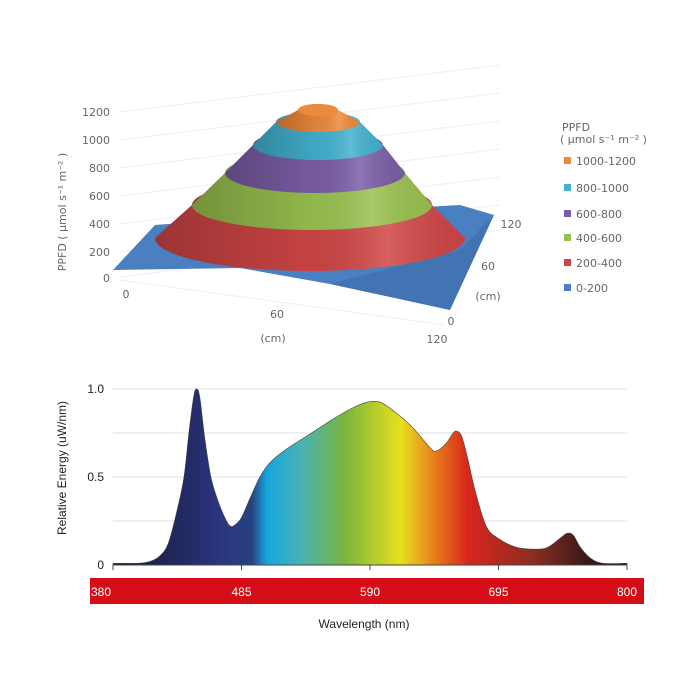  I want to click on legend-item-label: 0-200, so click(592, 288).